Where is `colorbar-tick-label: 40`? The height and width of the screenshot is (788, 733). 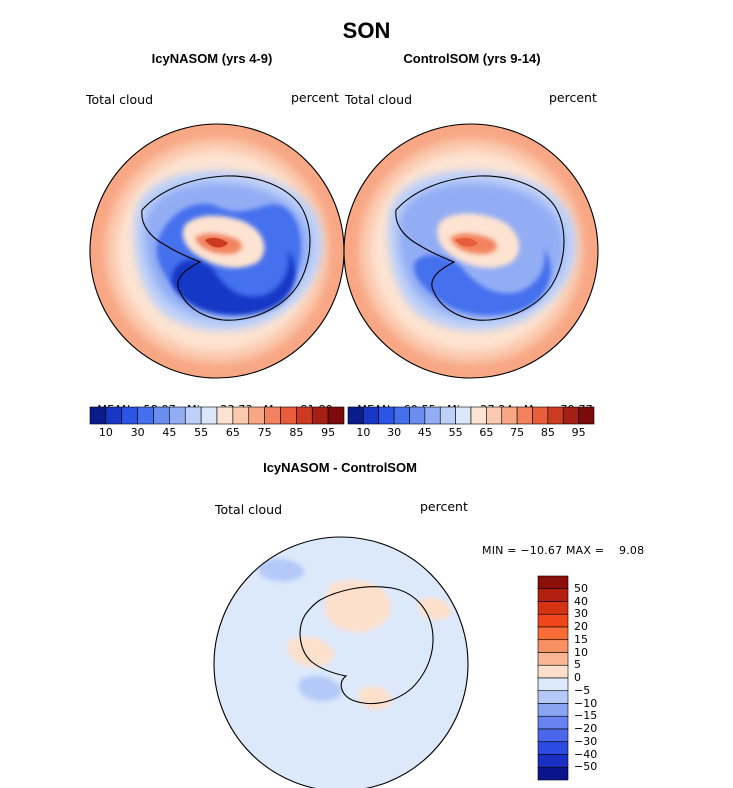 colorbar-tick-label: 40 is located at coordinates (581, 601).